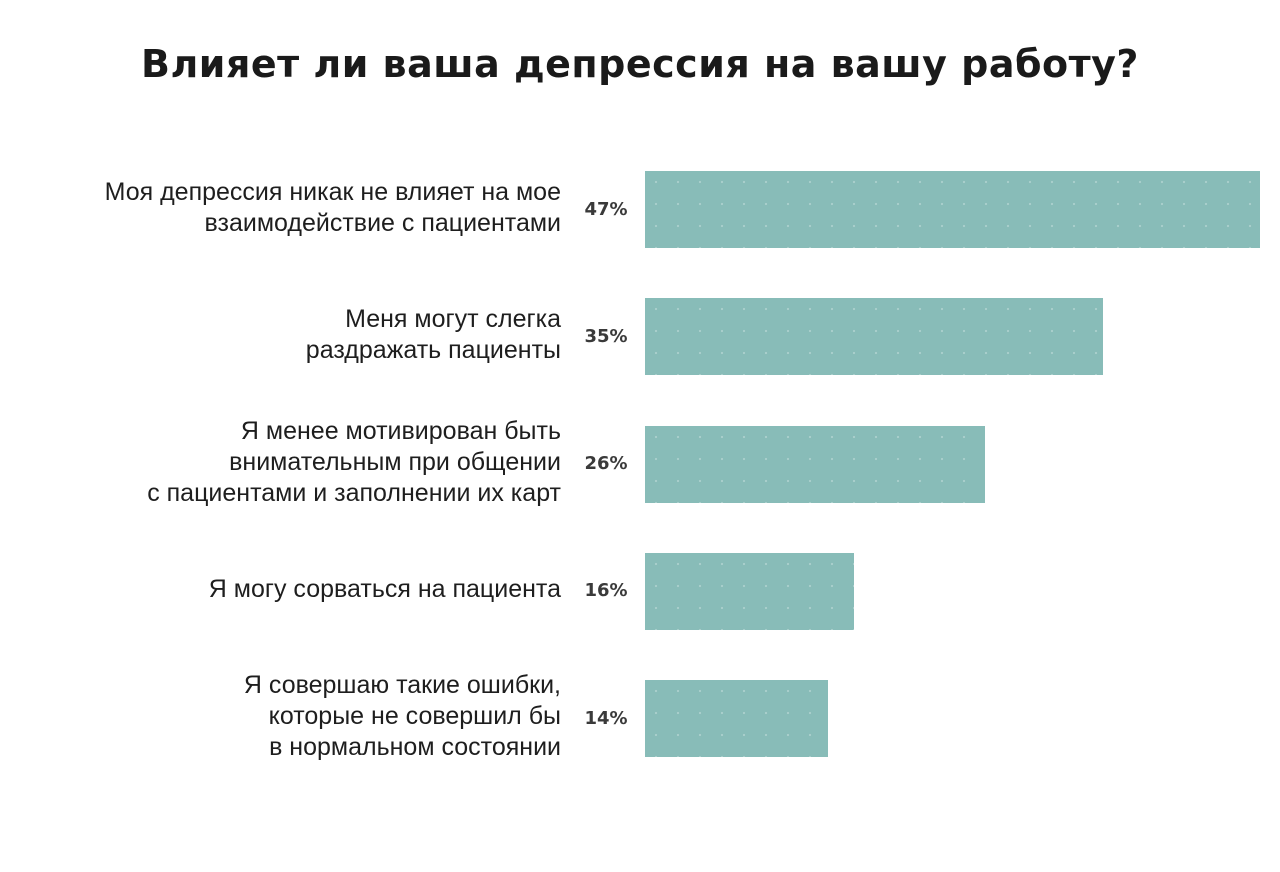 This screenshot has width=1280, height=872. I want to click on category-label-4: Я могу сорваться на пациента, so click(384, 588).